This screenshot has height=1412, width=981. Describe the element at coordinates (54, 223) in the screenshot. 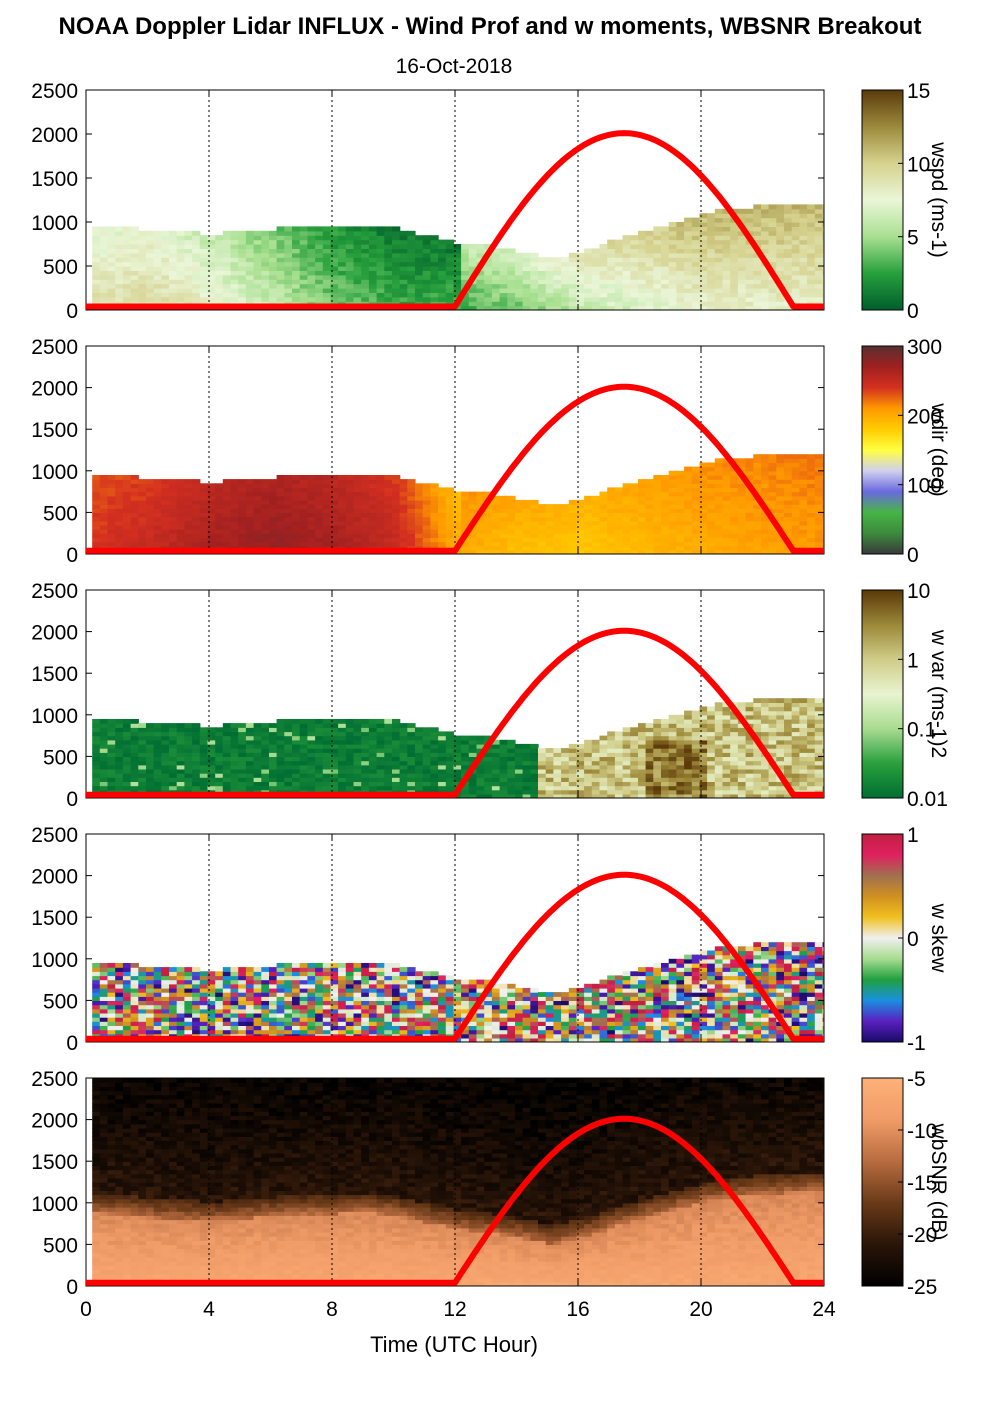

I see `y-tick-label: 1000` at that location.